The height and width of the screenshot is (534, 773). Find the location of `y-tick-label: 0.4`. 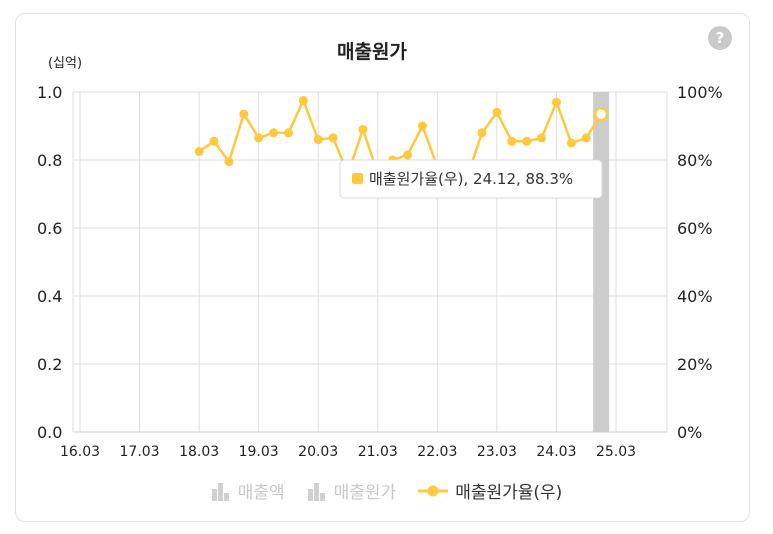

y-tick-label: 0.4 is located at coordinates (49, 296).